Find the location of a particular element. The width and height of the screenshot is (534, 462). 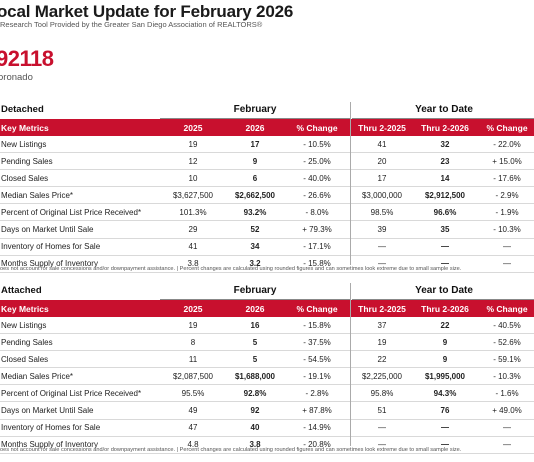

section-header: Detached February Year to Date is located at coordinates (267, 110).